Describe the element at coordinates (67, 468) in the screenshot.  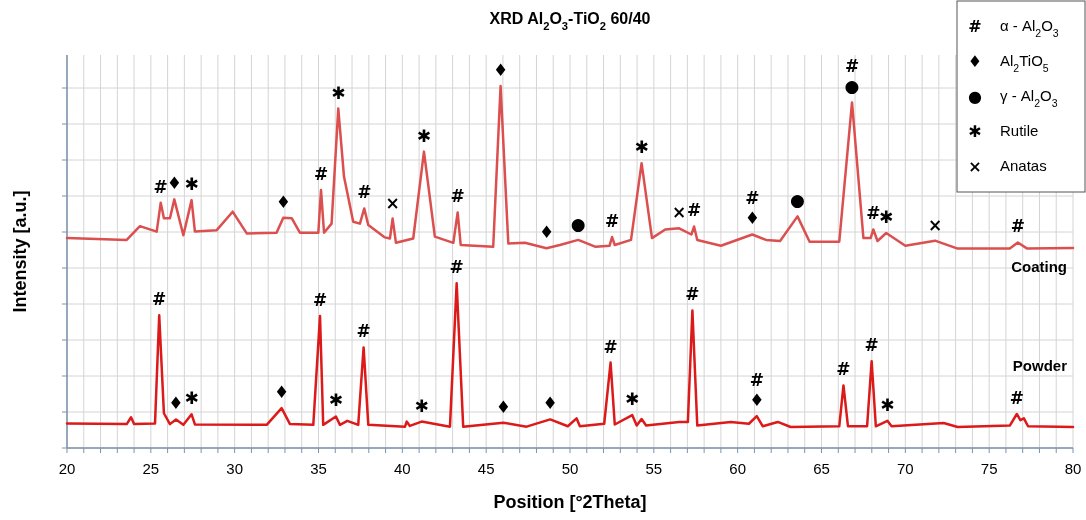
I see `x-tick-label: 20` at that location.